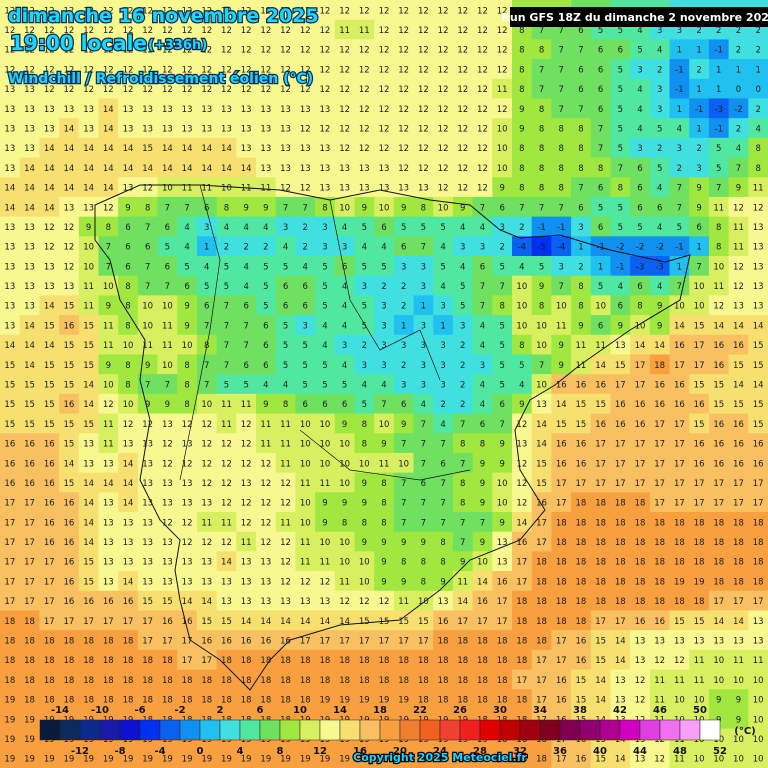 The height and width of the screenshot is (768, 768). What do you see at coordinates (9, 405) in the screenshot?
I see `cell-value: 15` at bounding box center [9, 405].